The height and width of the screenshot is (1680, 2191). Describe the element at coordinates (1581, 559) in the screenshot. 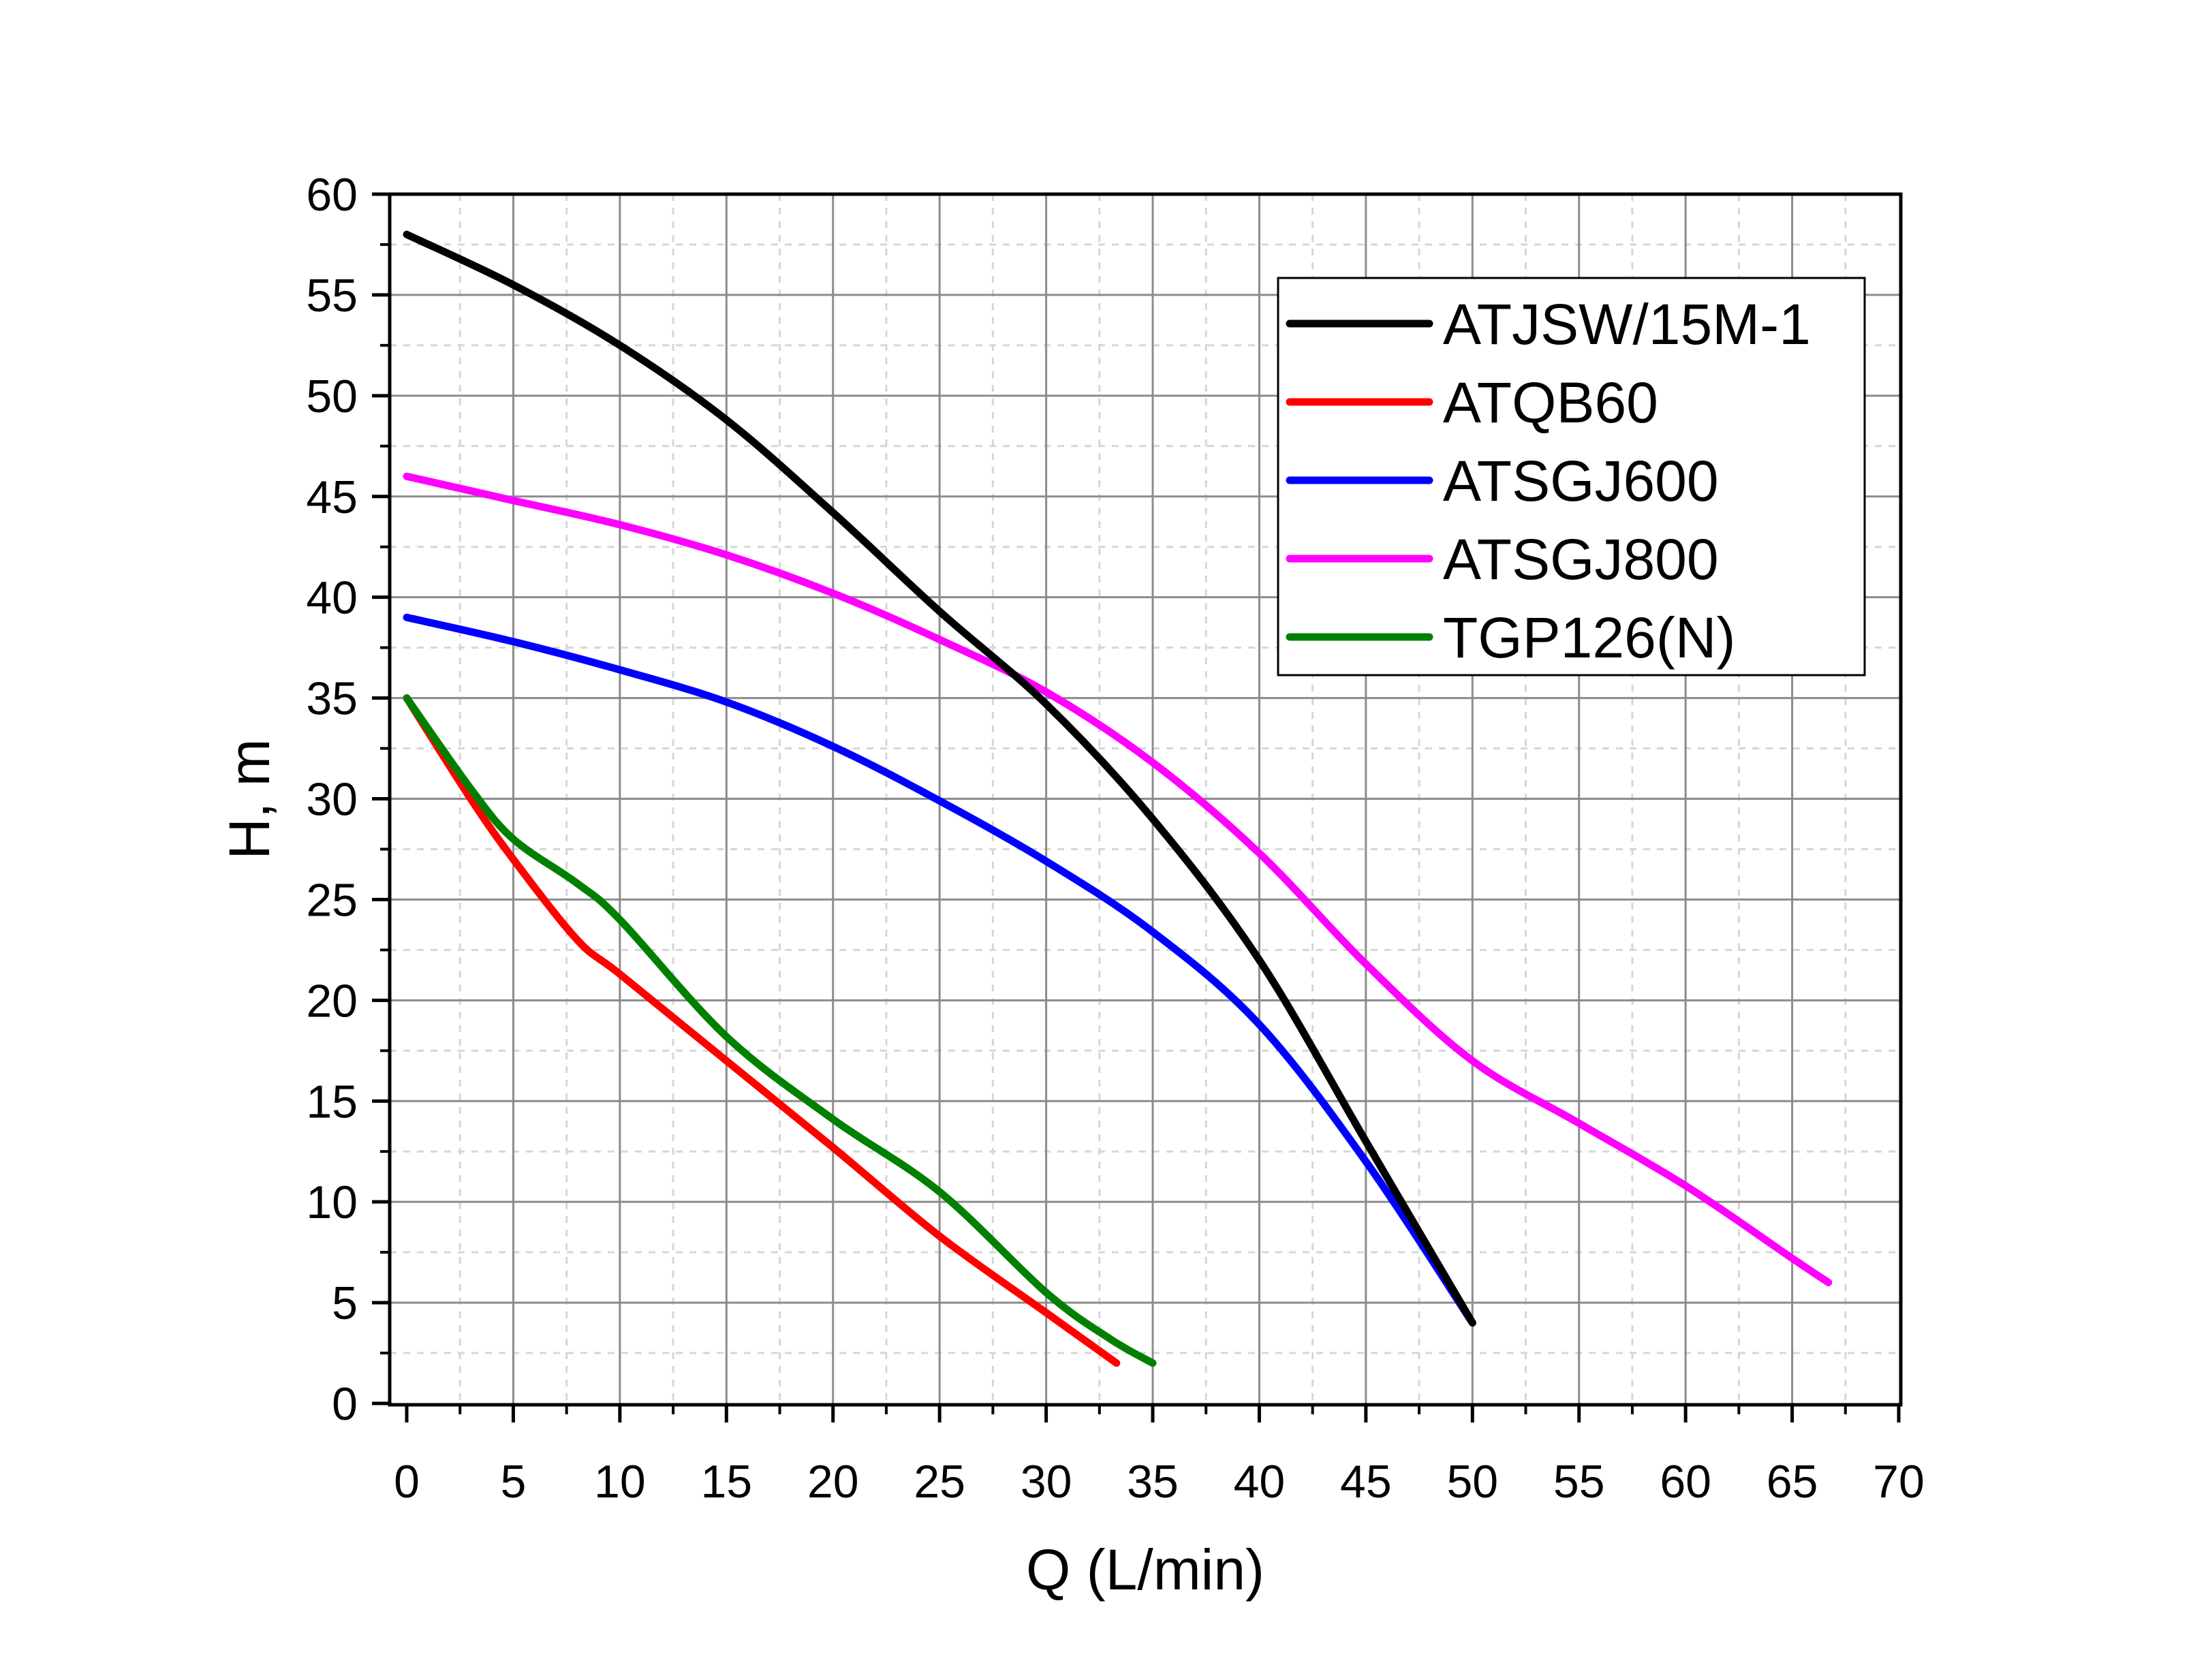

I see `legend-label: ATSGJ800` at that location.